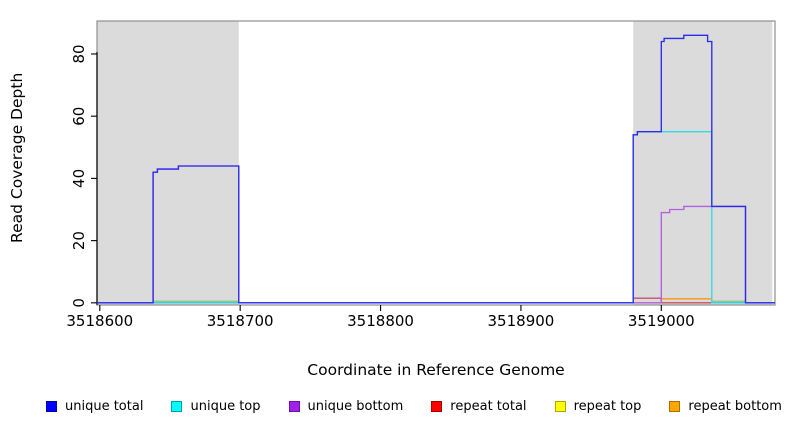 The width and height of the screenshot is (792, 432). I want to click on legend-label: repeat top, so click(607, 406).